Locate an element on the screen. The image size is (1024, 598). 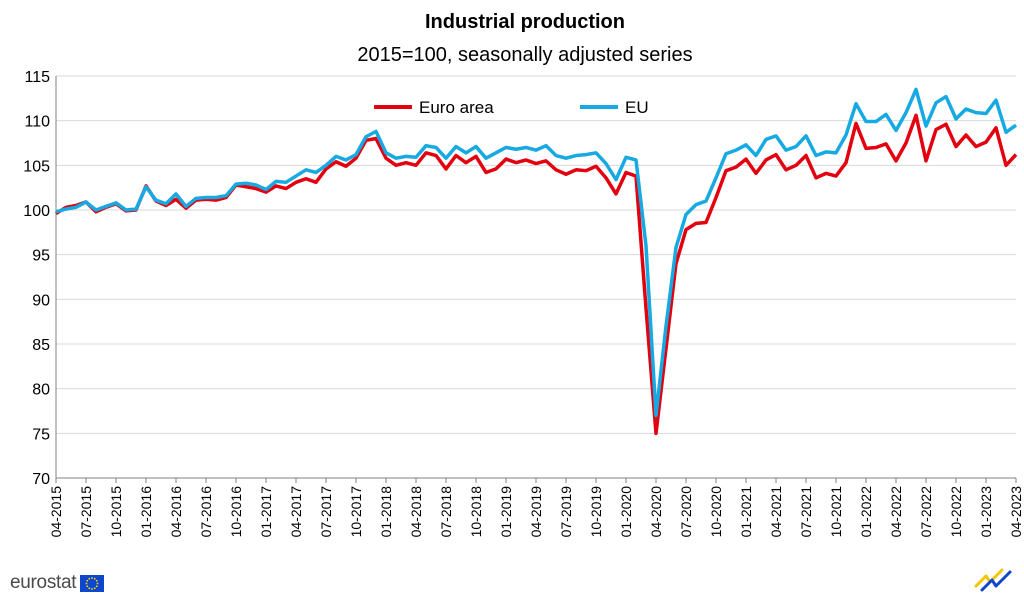
x-tick-label: 04-2021 is located at coordinates (776, 512).